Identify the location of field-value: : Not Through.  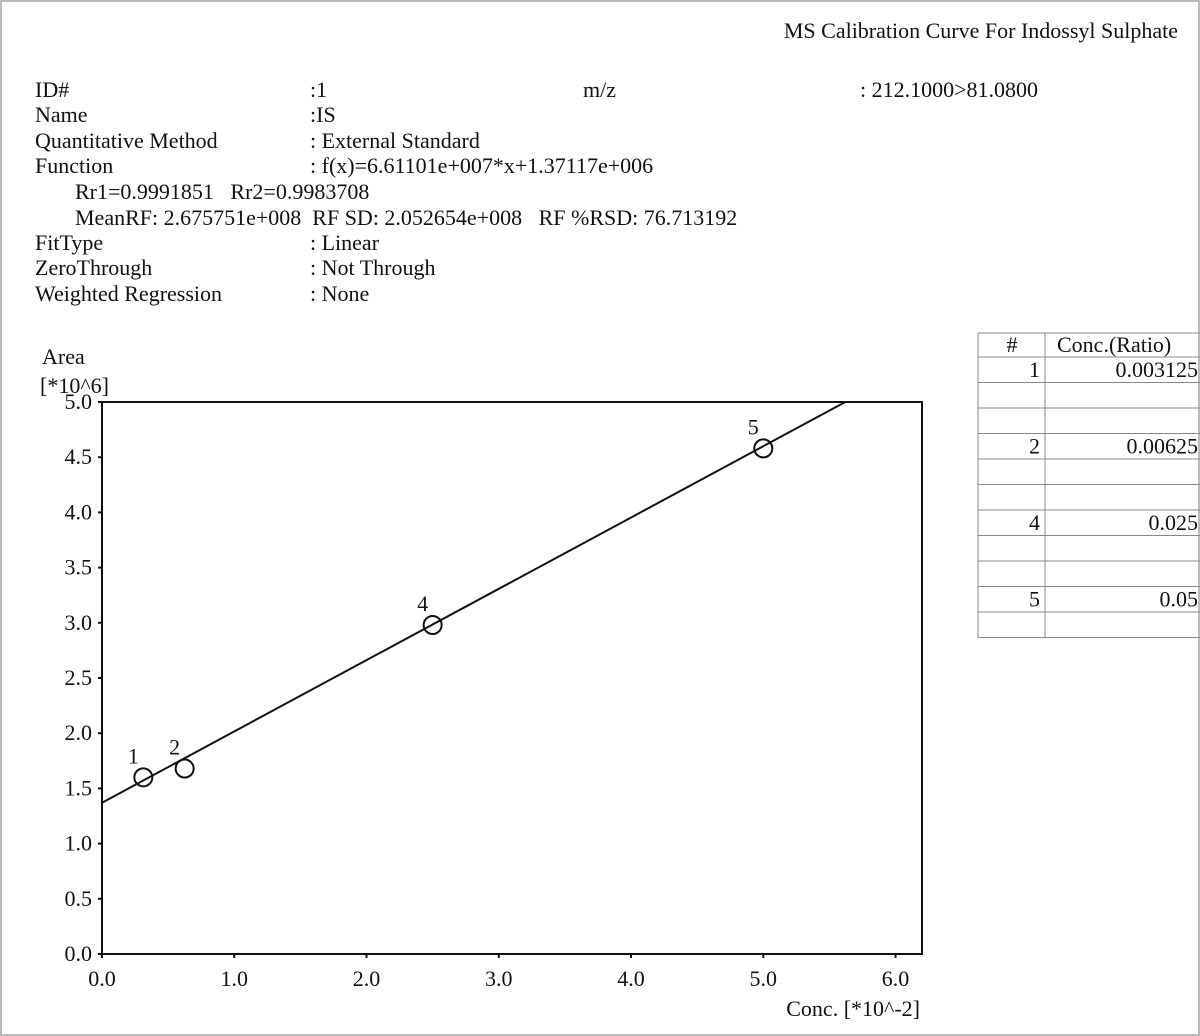
(372, 267).